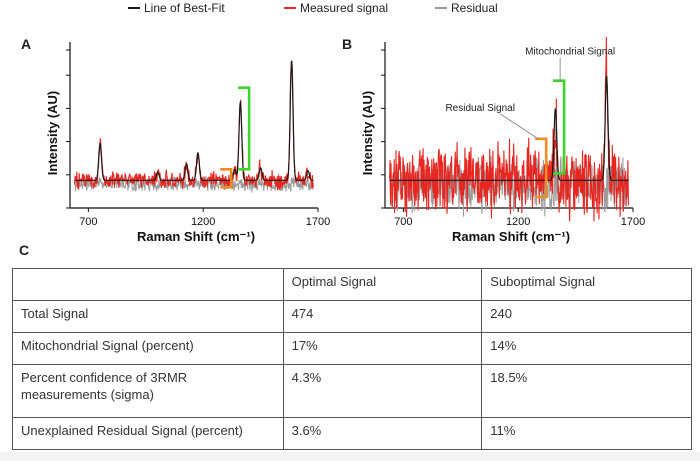 Image resolution: width=700 pixels, height=461 pixels. Describe the element at coordinates (148, 433) in the screenshot. I see `table-cell: Unexplained Residual Signal (percent)` at that location.